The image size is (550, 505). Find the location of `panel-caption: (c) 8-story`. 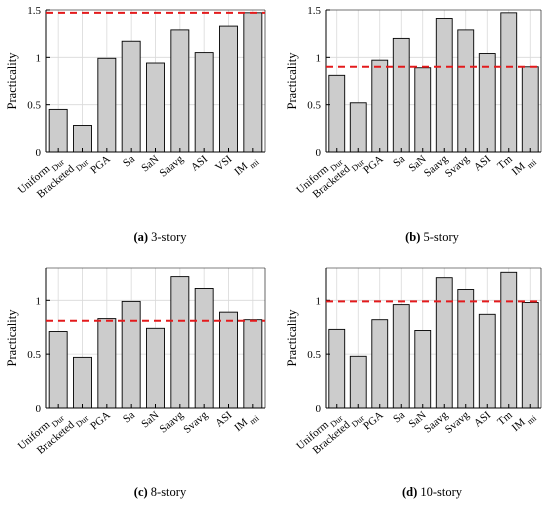

panel-caption: (c) 8-story is located at coordinates (160, 492).